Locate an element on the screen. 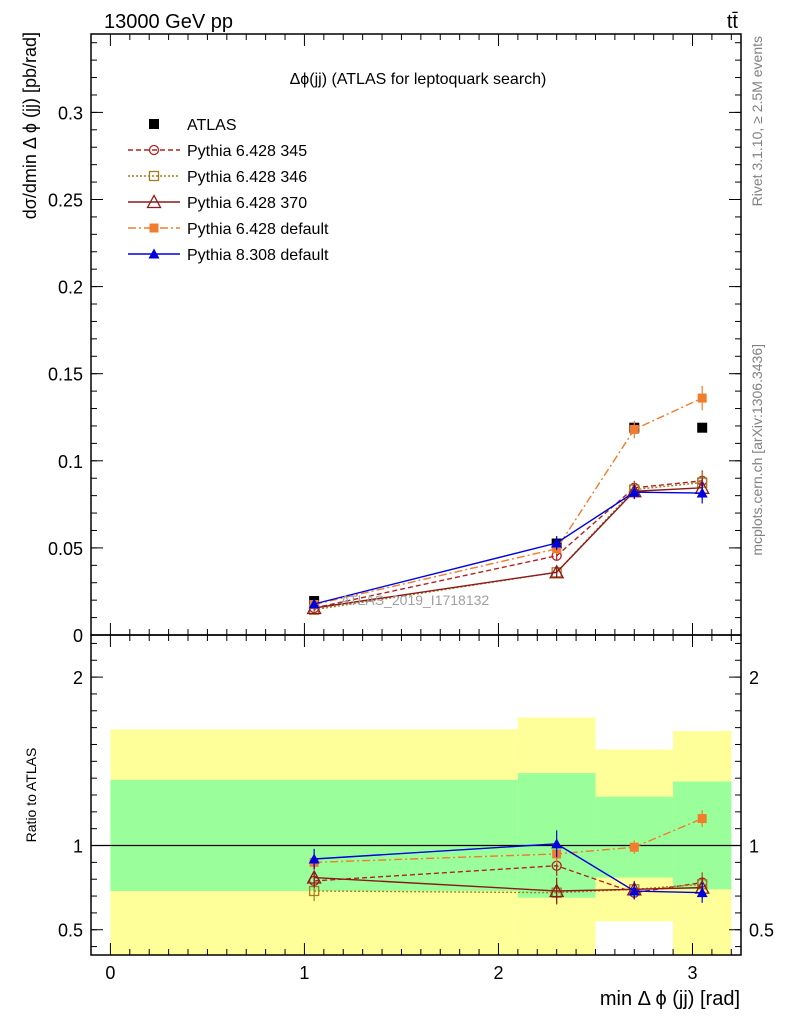 The image size is (786, 1024). legend-label: Pythia 8.308 default is located at coordinates (258, 255).